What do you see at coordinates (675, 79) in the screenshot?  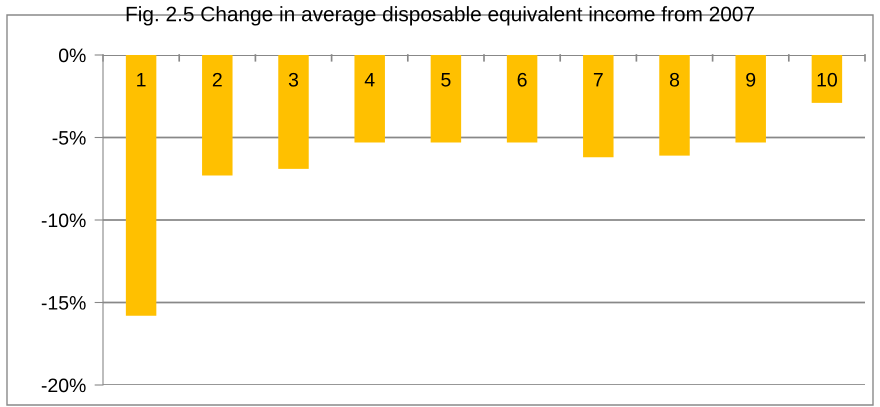 I see `x-tick-label: 8` at bounding box center [675, 79].